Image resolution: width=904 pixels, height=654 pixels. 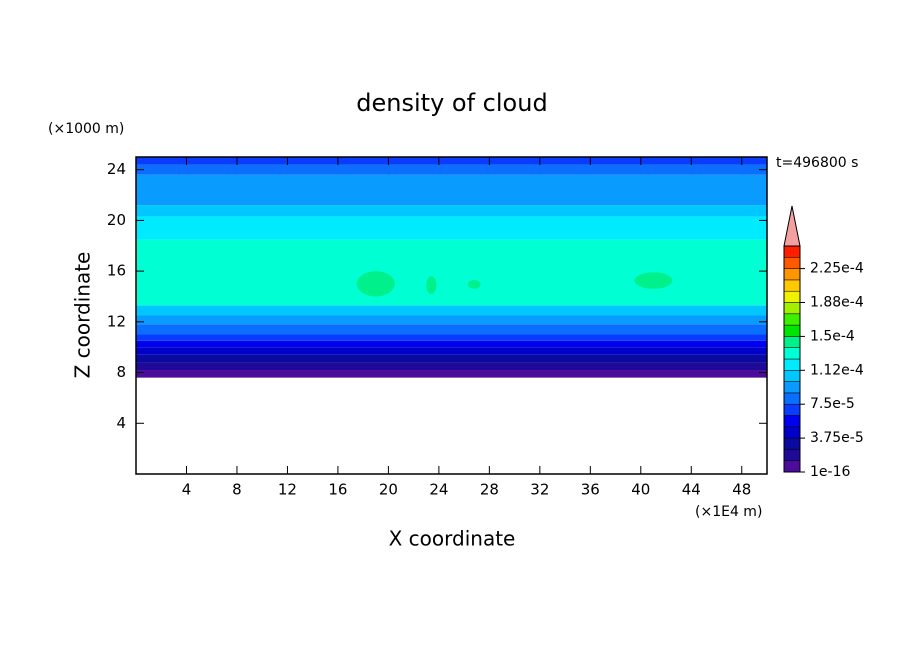 I want to click on y-unit: (×1000 m), so click(x=86, y=129).